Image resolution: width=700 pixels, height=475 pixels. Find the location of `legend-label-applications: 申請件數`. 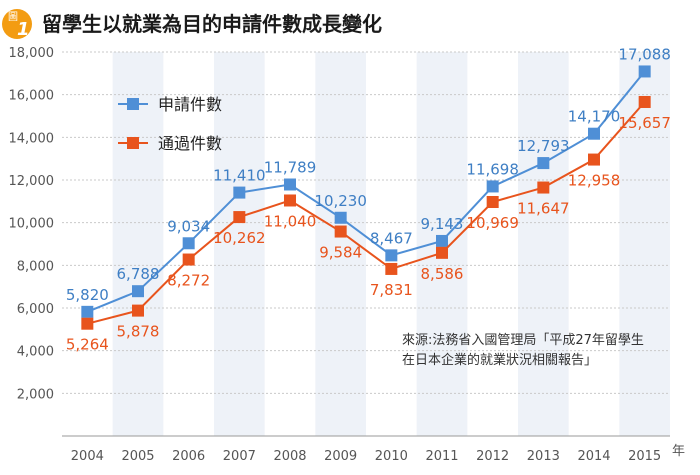

legend-label-applications: 申請件數 is located at coordinates (190, 104).